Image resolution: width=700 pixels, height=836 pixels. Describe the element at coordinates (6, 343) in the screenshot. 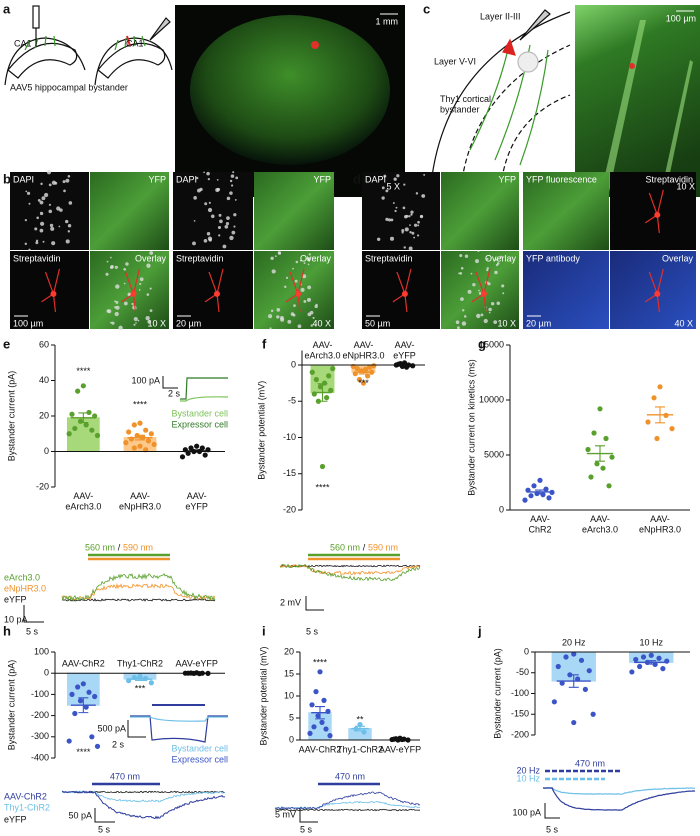

I see `panel-letter: e` at that location.